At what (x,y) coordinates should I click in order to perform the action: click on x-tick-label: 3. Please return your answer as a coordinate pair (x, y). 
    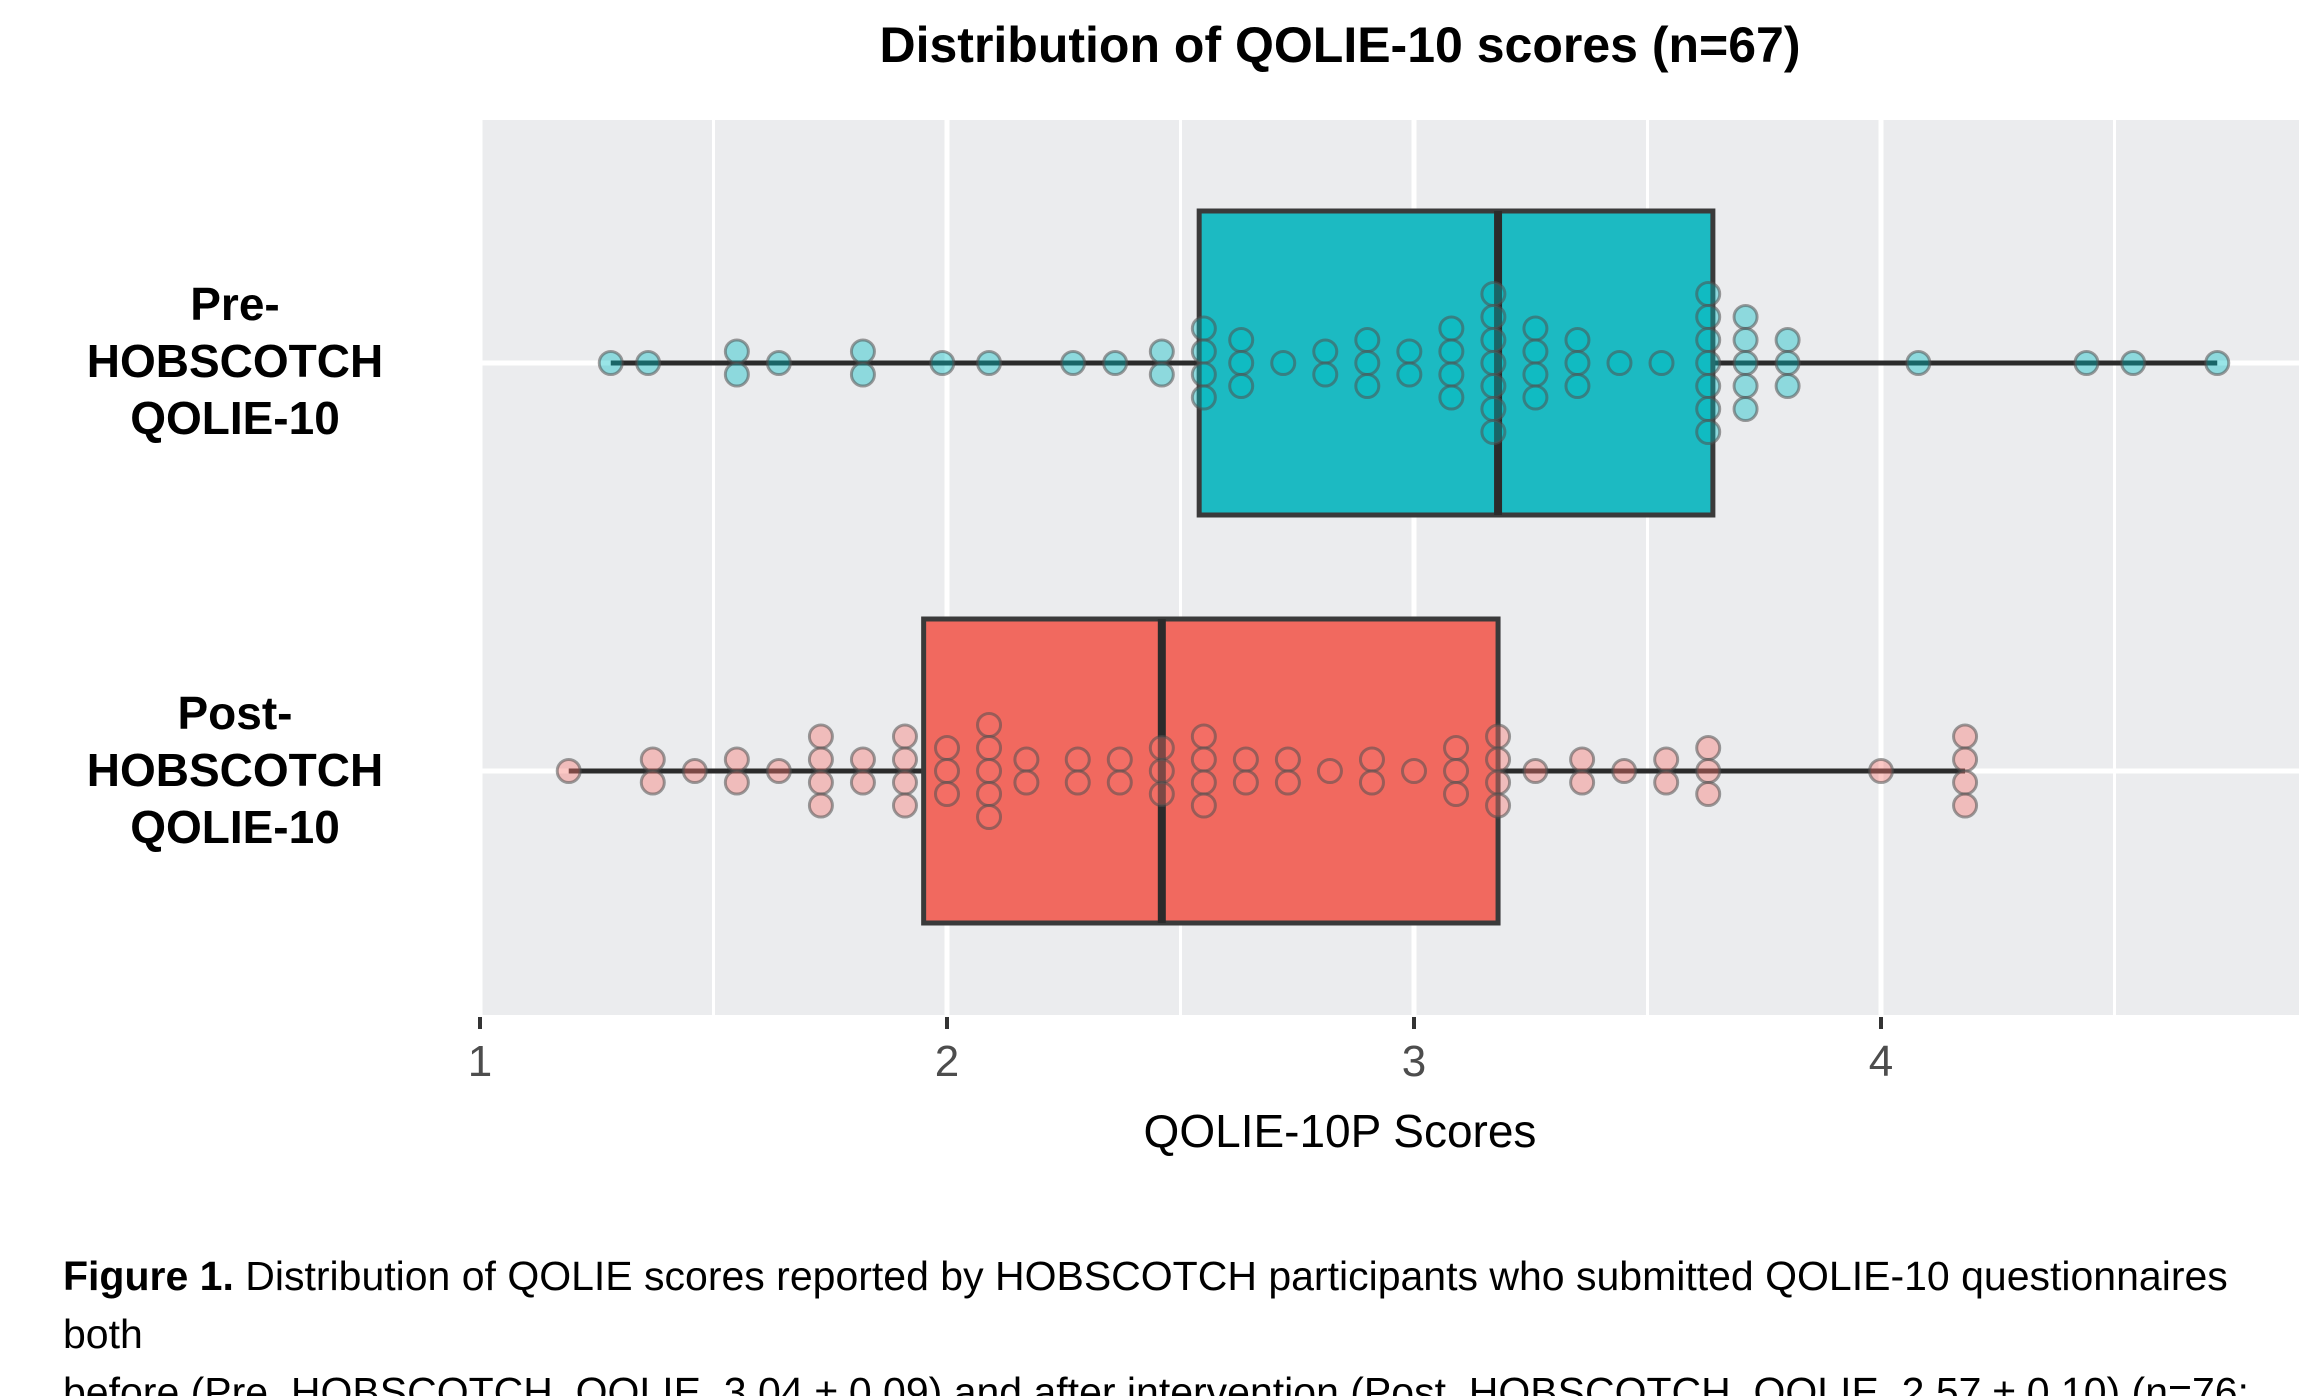
    Looking at the image, I should click on (1414, 1061).